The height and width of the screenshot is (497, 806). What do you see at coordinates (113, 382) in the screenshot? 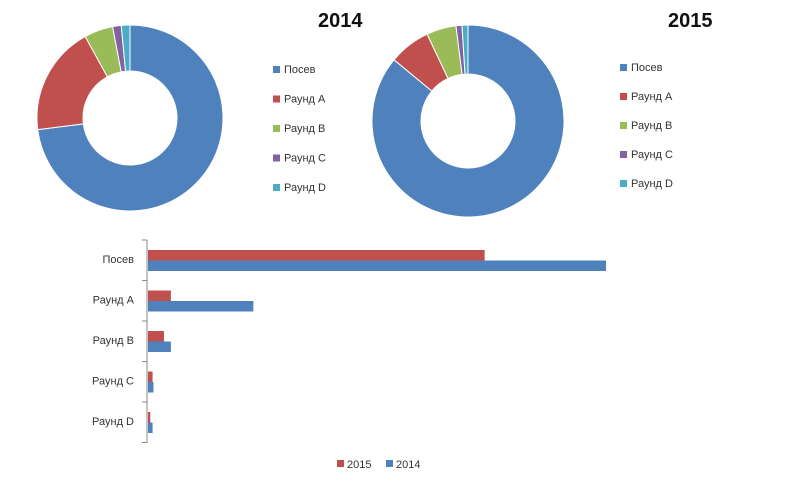
I see `bar-category-label-раунд-c: Раунд C` at bounding box center [113, 382].